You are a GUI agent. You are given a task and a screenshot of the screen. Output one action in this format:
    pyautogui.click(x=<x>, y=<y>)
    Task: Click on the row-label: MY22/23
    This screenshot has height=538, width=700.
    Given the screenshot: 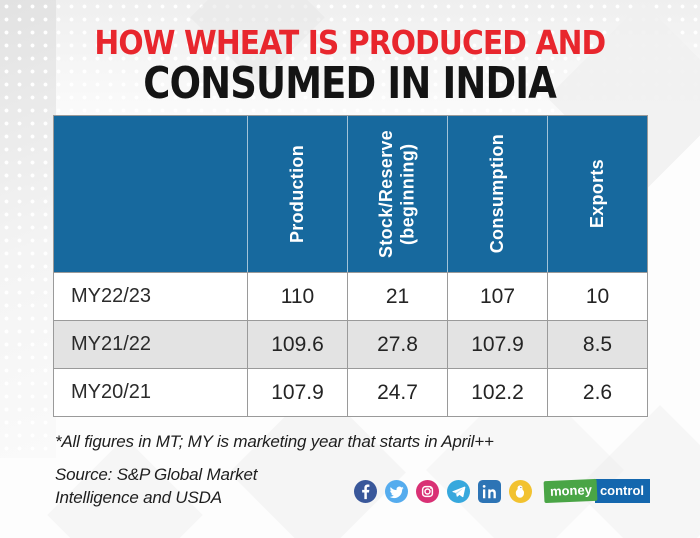 What is the action you would take?
    pyautogui.click(x=150, y=296)
    